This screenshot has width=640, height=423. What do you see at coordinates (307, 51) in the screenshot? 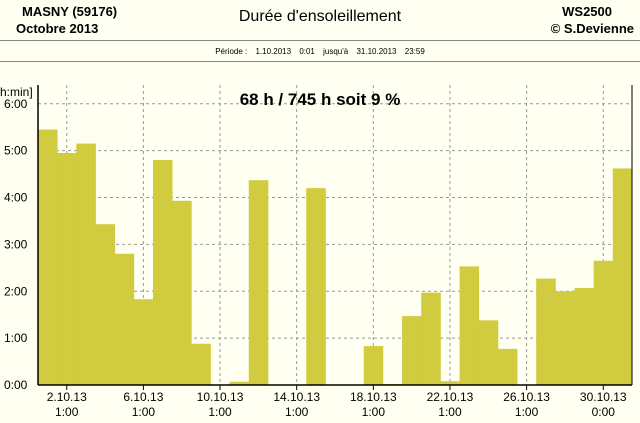
I see `period-start-time: 0:01` at bounding box center [307, 51].